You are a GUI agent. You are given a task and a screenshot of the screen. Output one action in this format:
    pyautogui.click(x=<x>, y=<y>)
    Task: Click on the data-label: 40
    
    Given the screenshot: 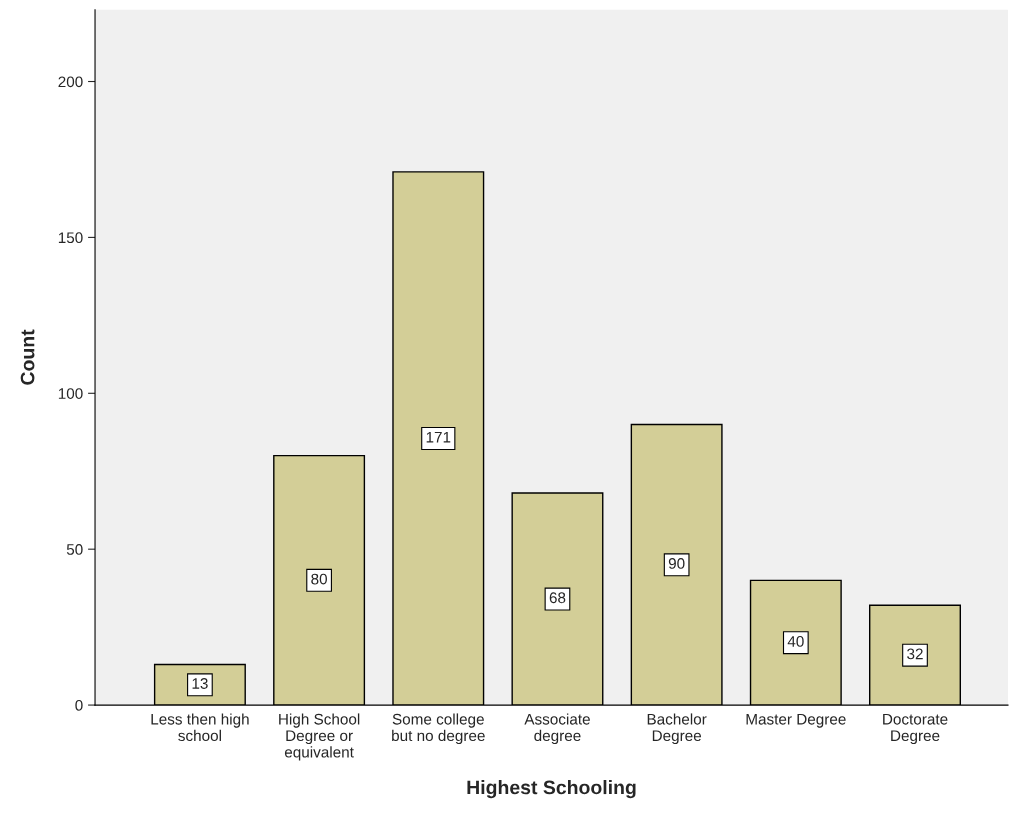 What is the action you would take?
    pyautogui.click(x=795, y=641)
    